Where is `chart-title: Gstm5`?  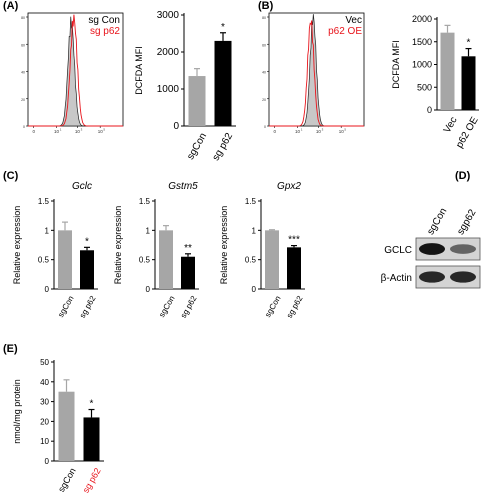 chart-title: Gstm5 is located at coordinates (183, 186).